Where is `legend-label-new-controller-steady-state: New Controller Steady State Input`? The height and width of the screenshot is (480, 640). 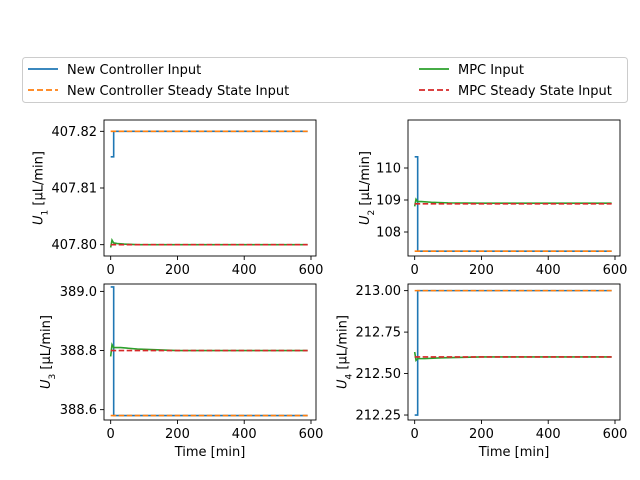 legend-label-new-controller-steady-state: New Controller Steady State Input is located at coordinates (178, 91).